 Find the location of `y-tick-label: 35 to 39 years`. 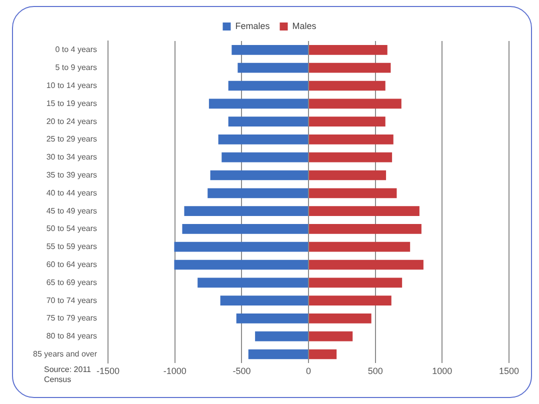

y-tick-label: 35 to 39 years is located at coordinates (72, 175).